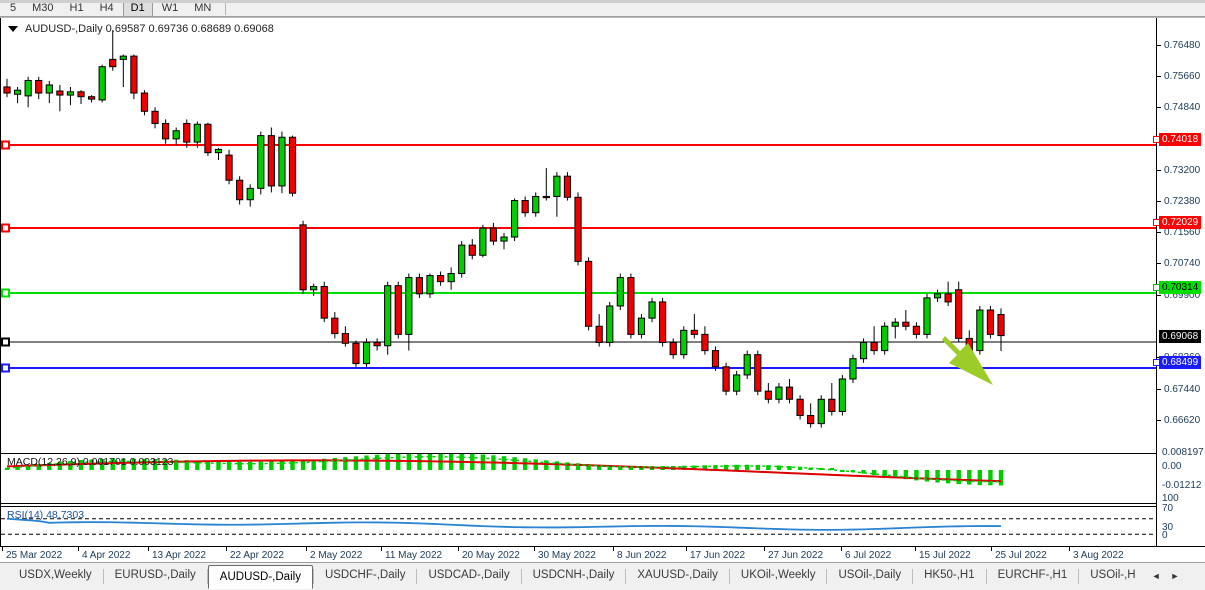 This screenshot has height=590, width=1205. What do you see at coordinates (1178, 233) in the screenshot?
I see `price-tick-label: 0.71560` at bounding box center [1178, 233].